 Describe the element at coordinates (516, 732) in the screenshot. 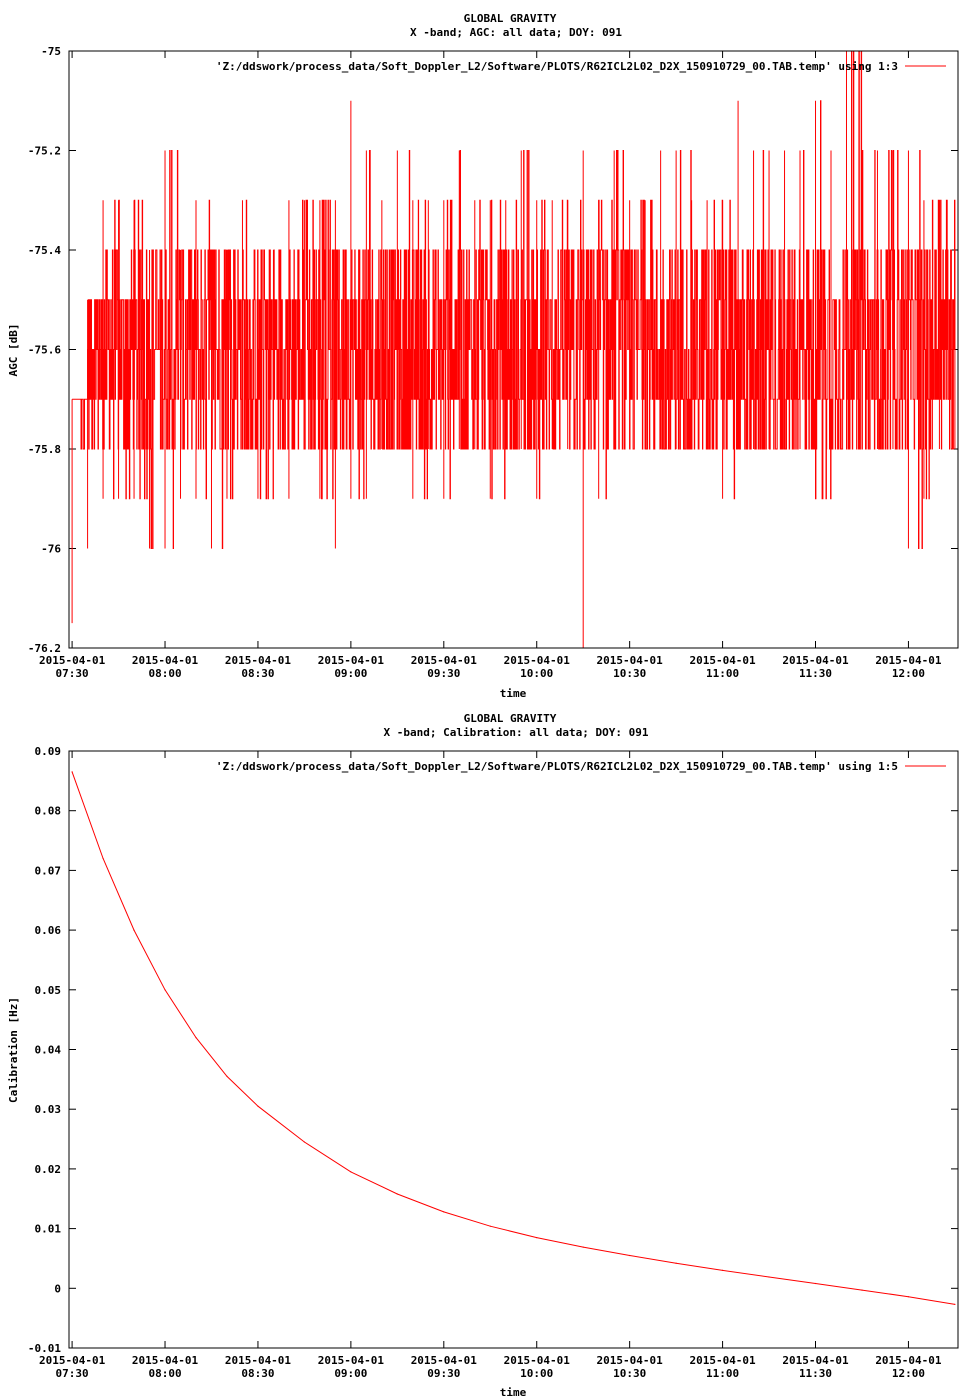

I see `calibration-chart-subtitle: X -band; Calibration: all data; DOY: 091` at that location.